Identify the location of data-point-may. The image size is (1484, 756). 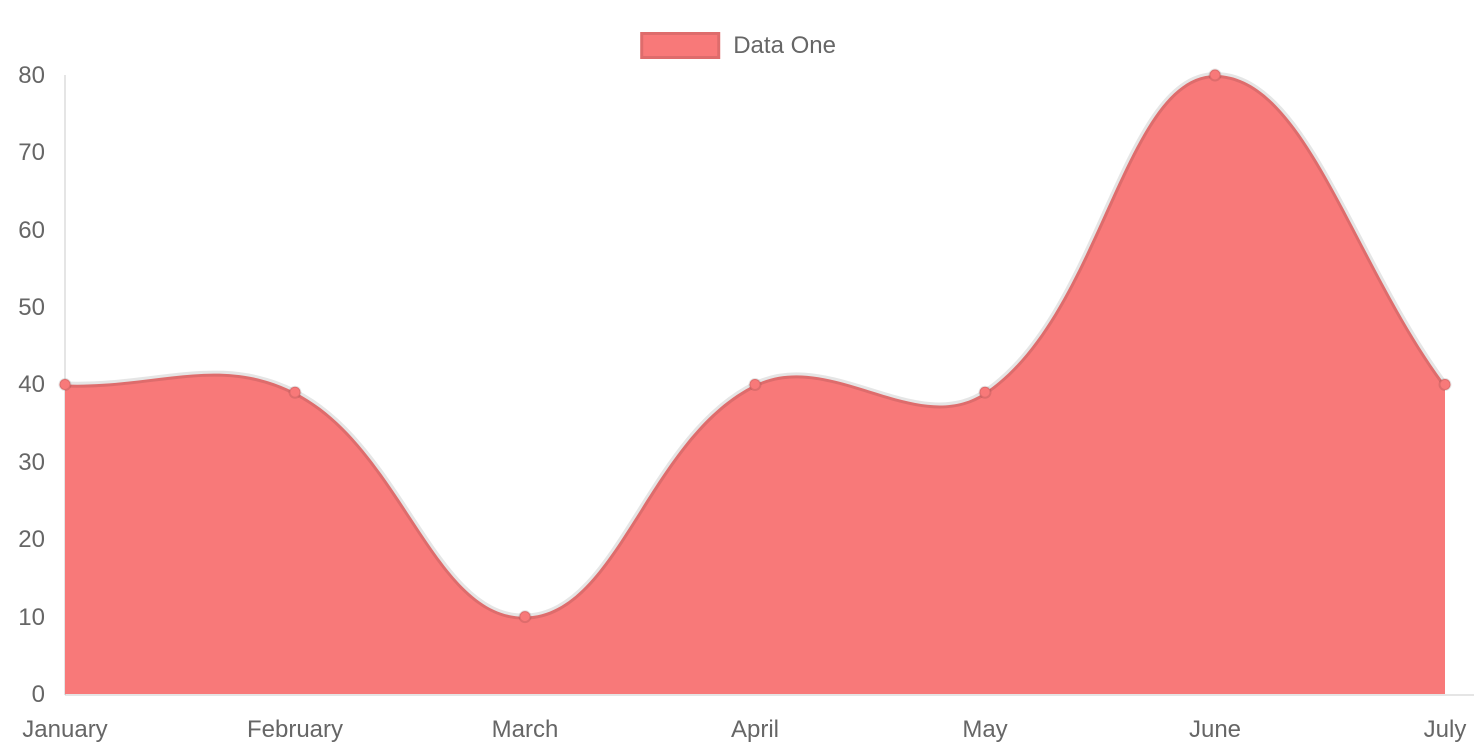
(985, 392).